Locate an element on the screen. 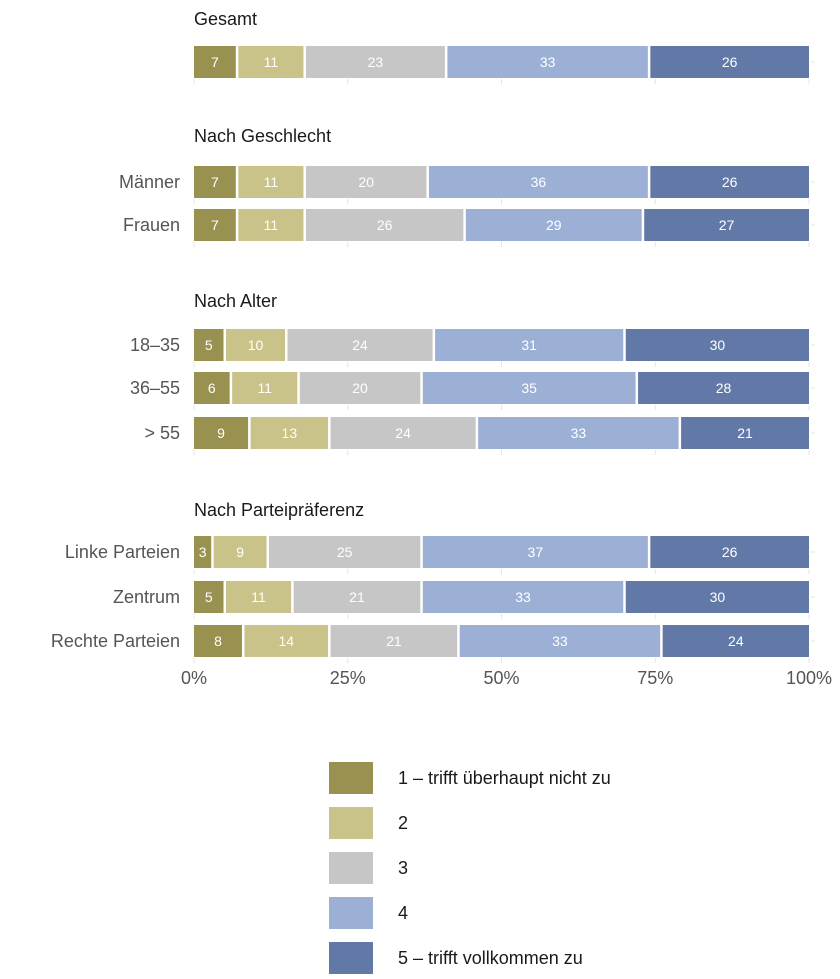  bar-value-label: 3 is located at coordinates (203, 552).